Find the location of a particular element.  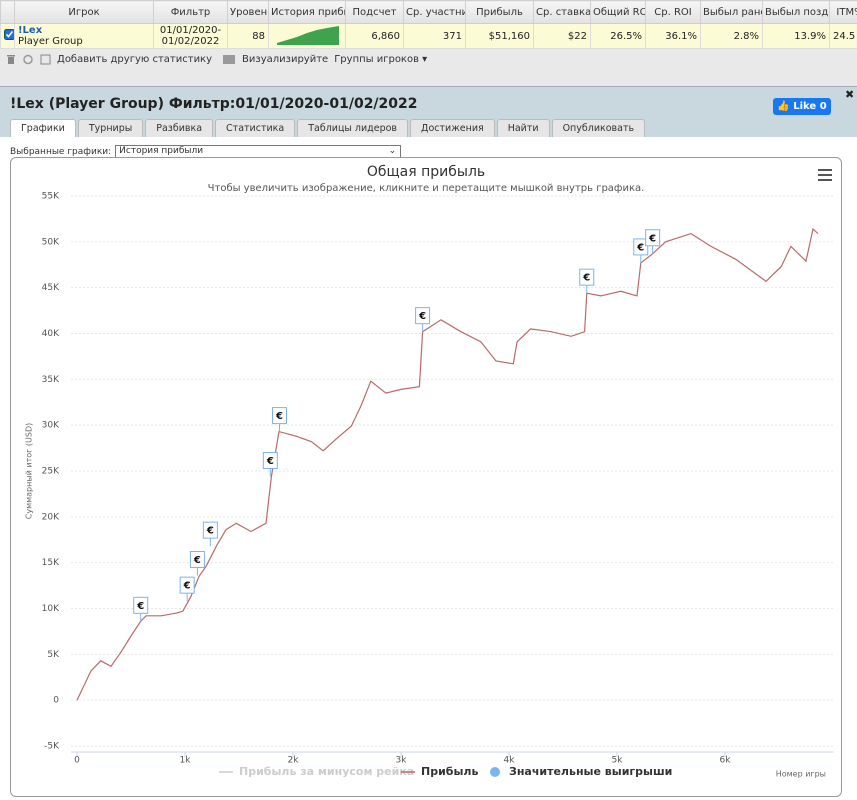

header-cell: Прибыль is located at coordinates (499, 12).